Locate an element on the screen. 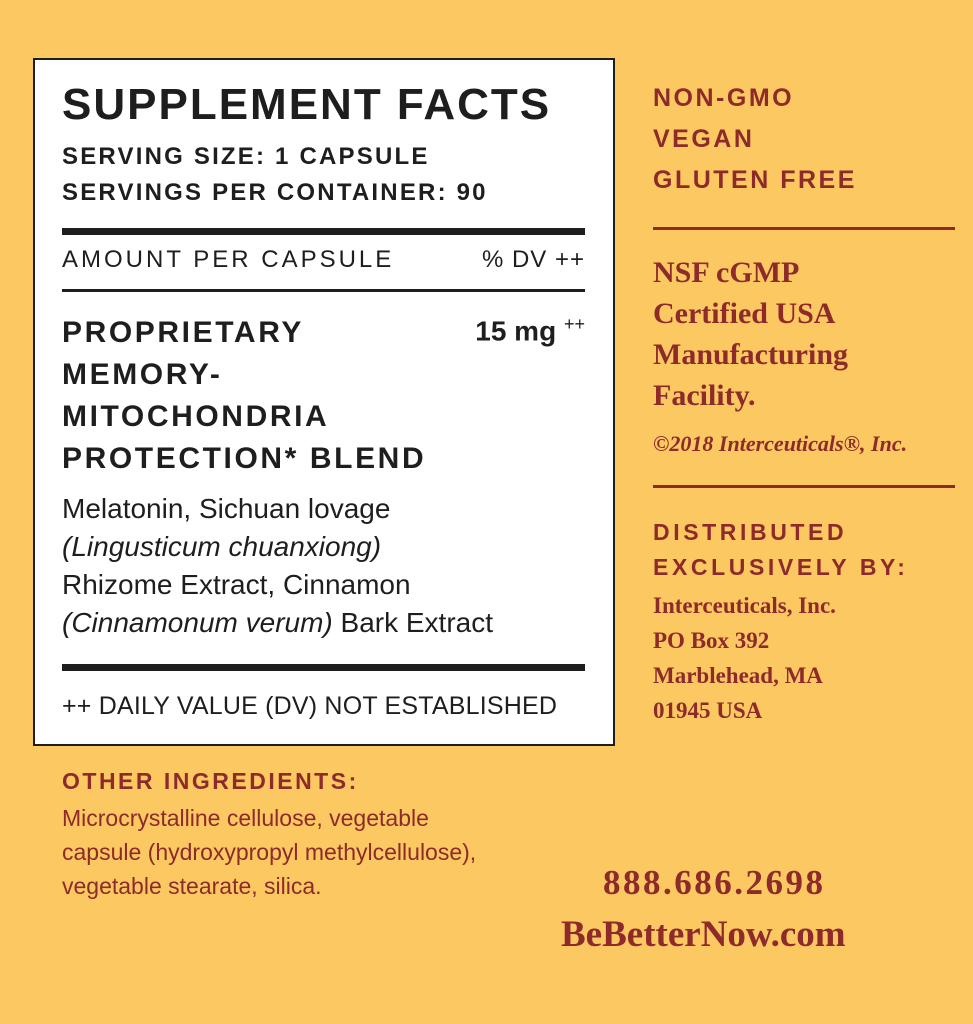 This screenshot has height=1024, width=973. facts-title: SUPPLEMENT FACTS is located at coordinates (307, 104).